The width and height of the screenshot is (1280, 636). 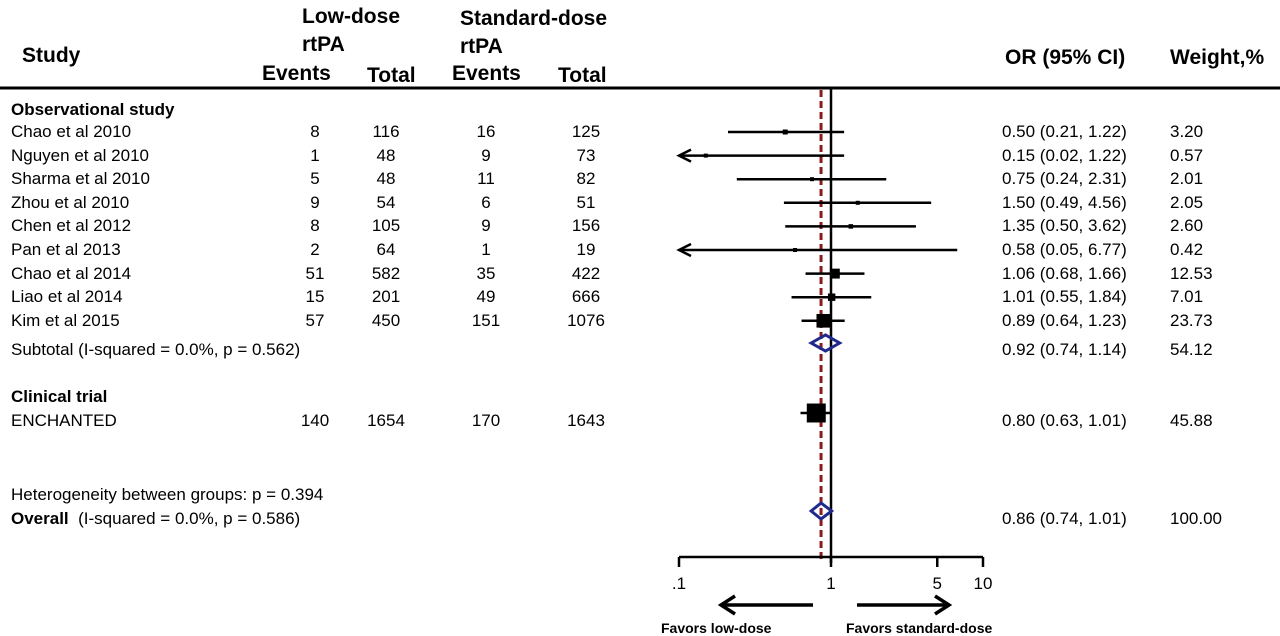 I want to click on x-tick-label-0: .1, so click(x=679, y=583).